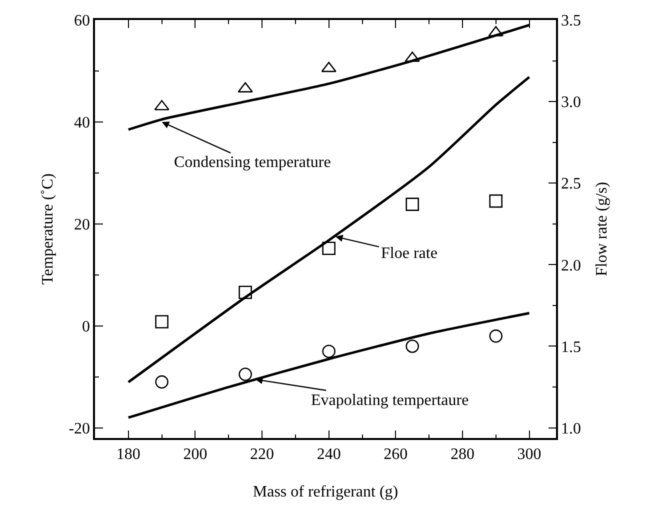  Describe the element at coordinates (79, 429) in the screenshot. I see `y-tick-label: -20` at that location.